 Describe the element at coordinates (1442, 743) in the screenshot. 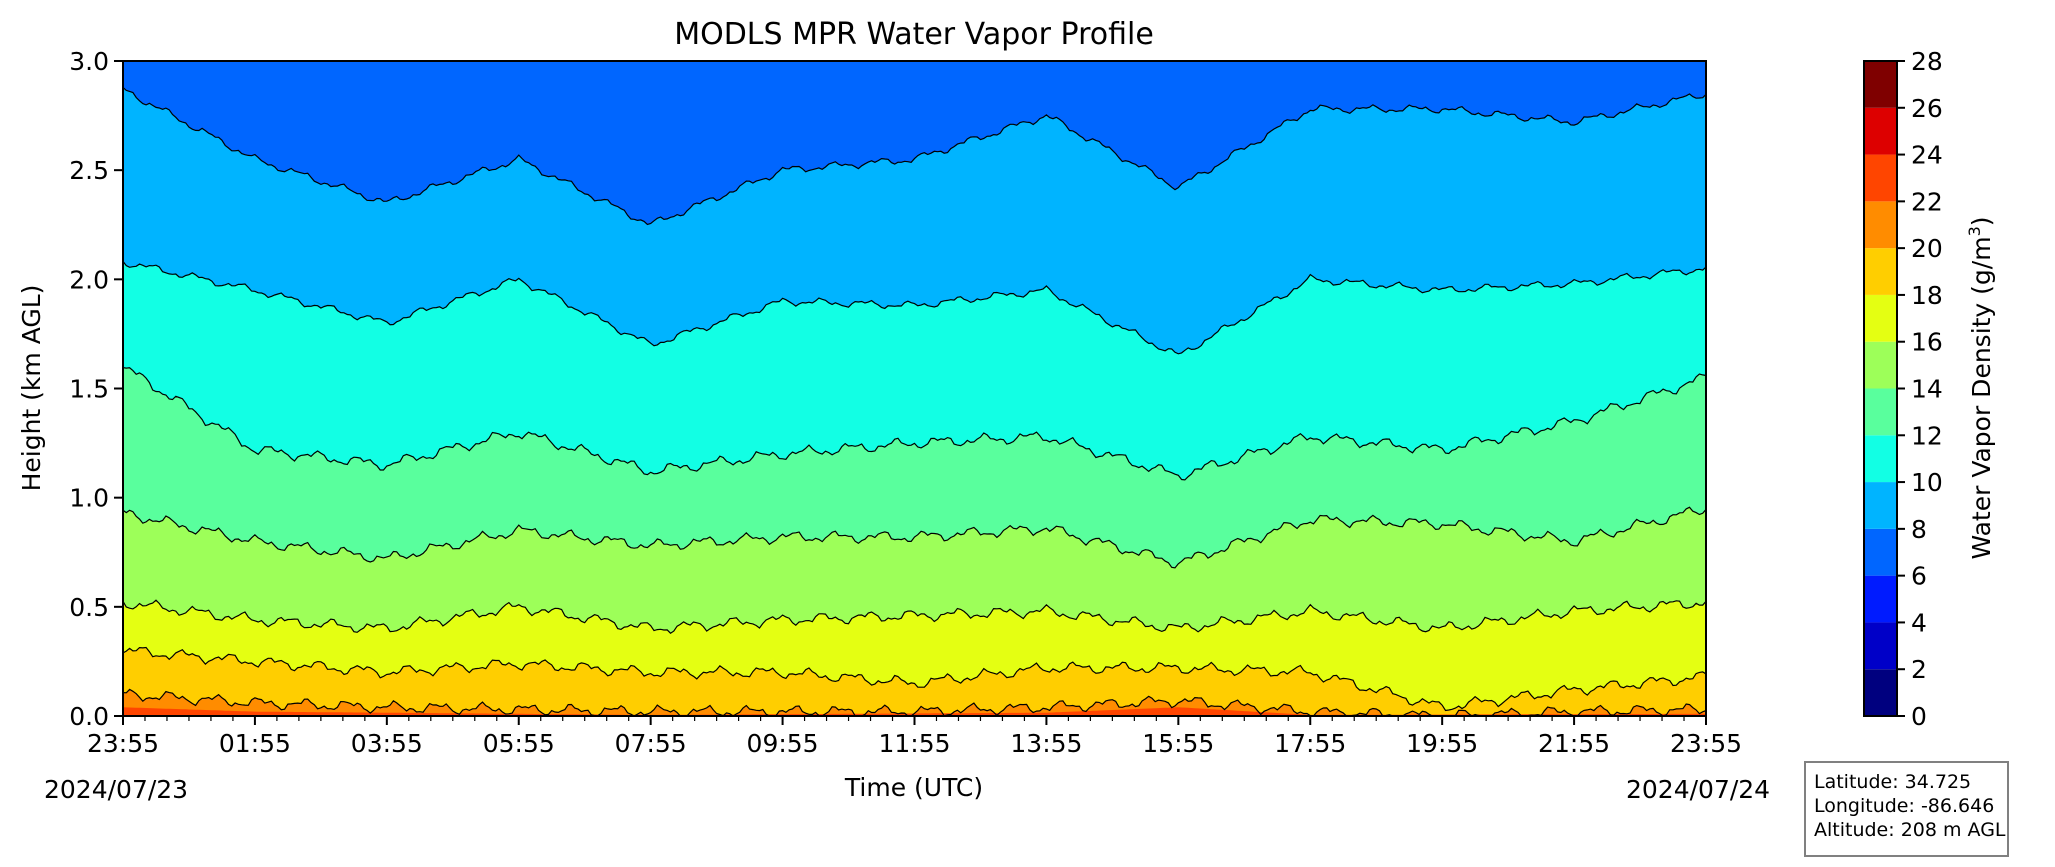

I see `x-tick-label: 19:55` at that location.